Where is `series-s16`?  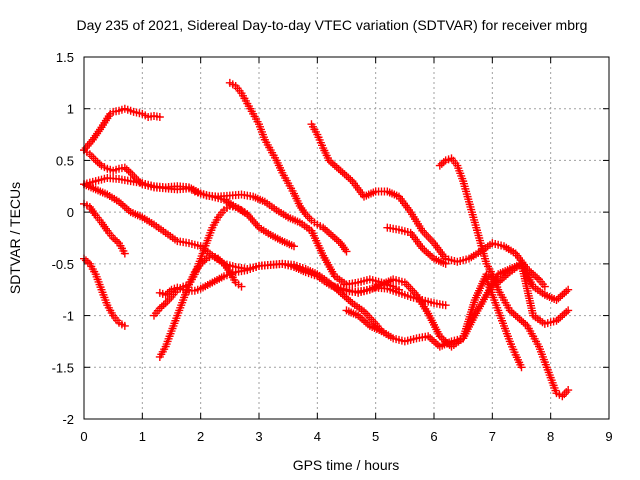 series-s16 is located at coordinates (504, 323).